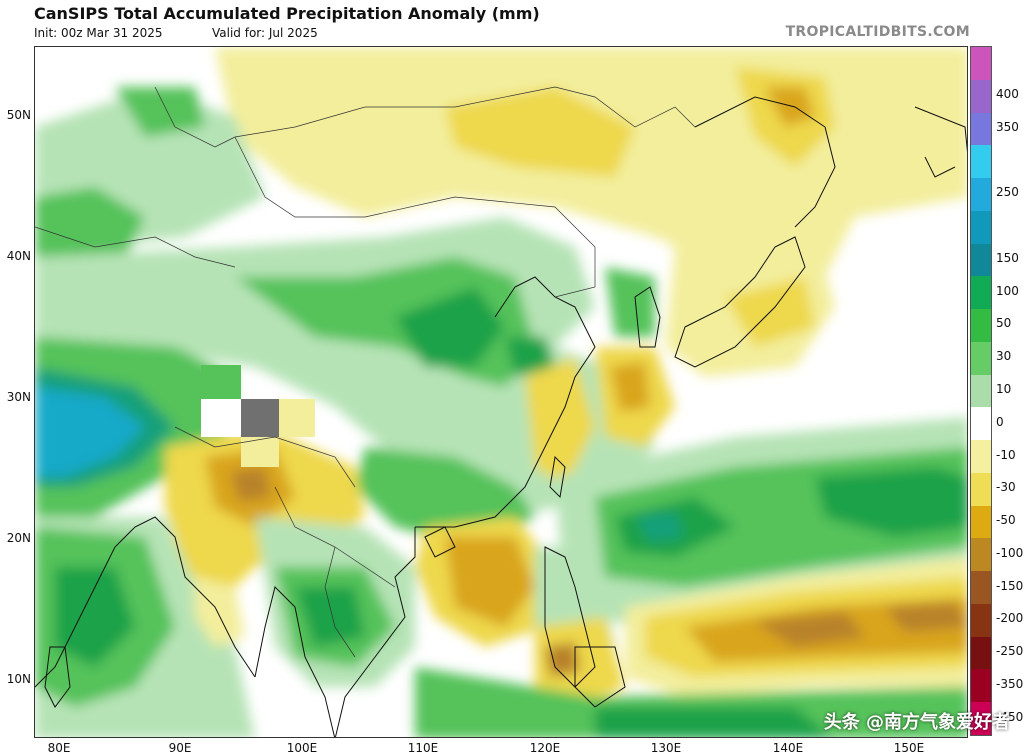  I want to click on lon-label: 140E, so click(788, 748).